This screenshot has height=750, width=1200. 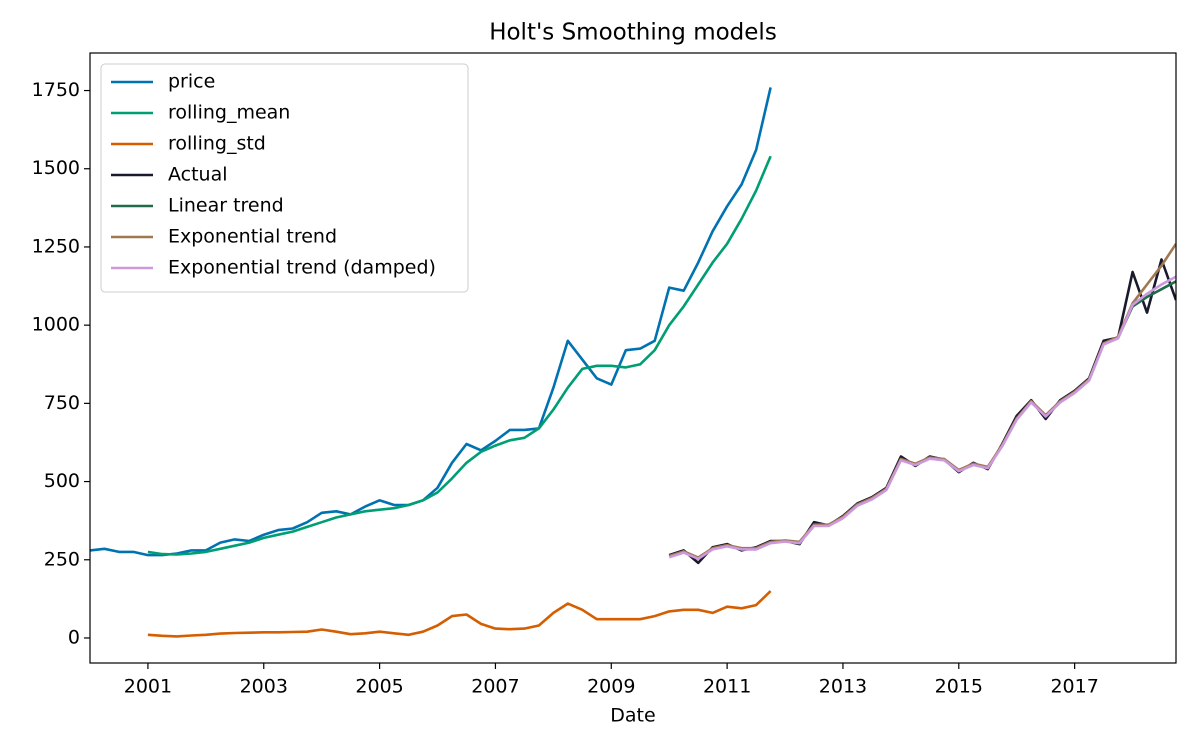 What do you see at coordinates (62, 559) in the screenshot?
I see `y-tick-label: 250` at bounding box center [62, 559].